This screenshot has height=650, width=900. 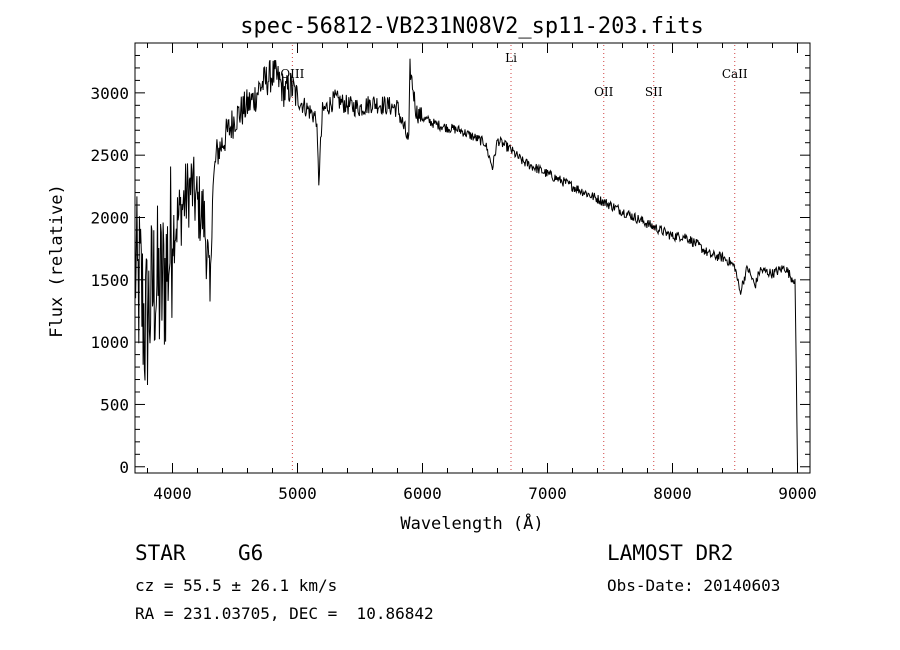 I want to click on chart-title: spec-56812-VB231N08V2_sp11-203.fits, so click(x=472, y=26).